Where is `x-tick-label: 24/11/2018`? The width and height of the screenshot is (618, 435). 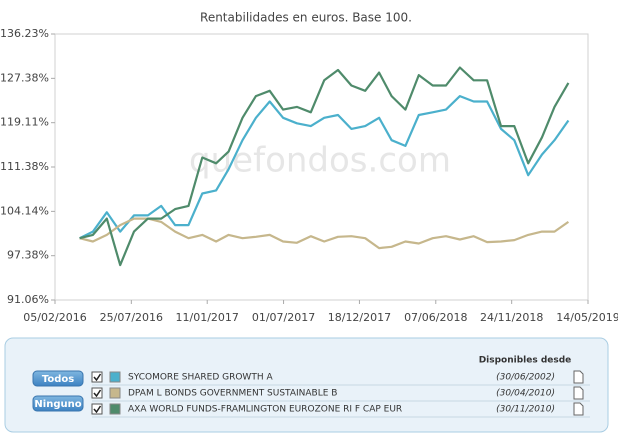
x-tick-label: 24/11/2018 is located at coordinates (511, 317).